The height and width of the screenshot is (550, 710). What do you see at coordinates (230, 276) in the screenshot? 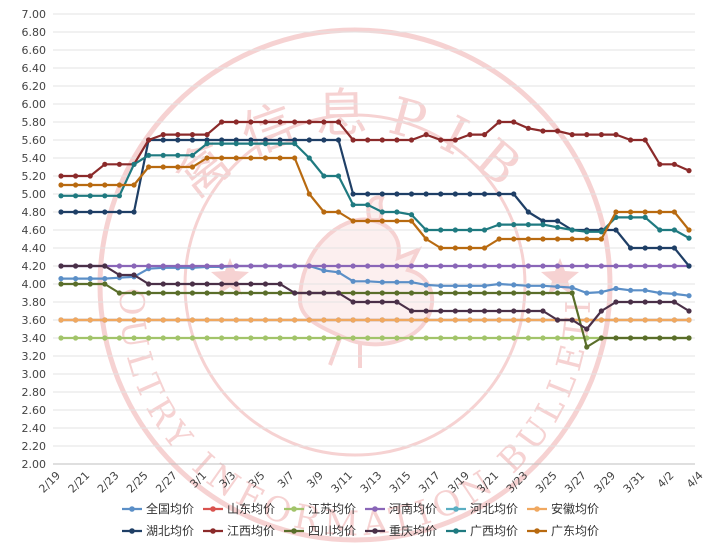
I see `watermark-star-icon` at bounding box center [230, 276].